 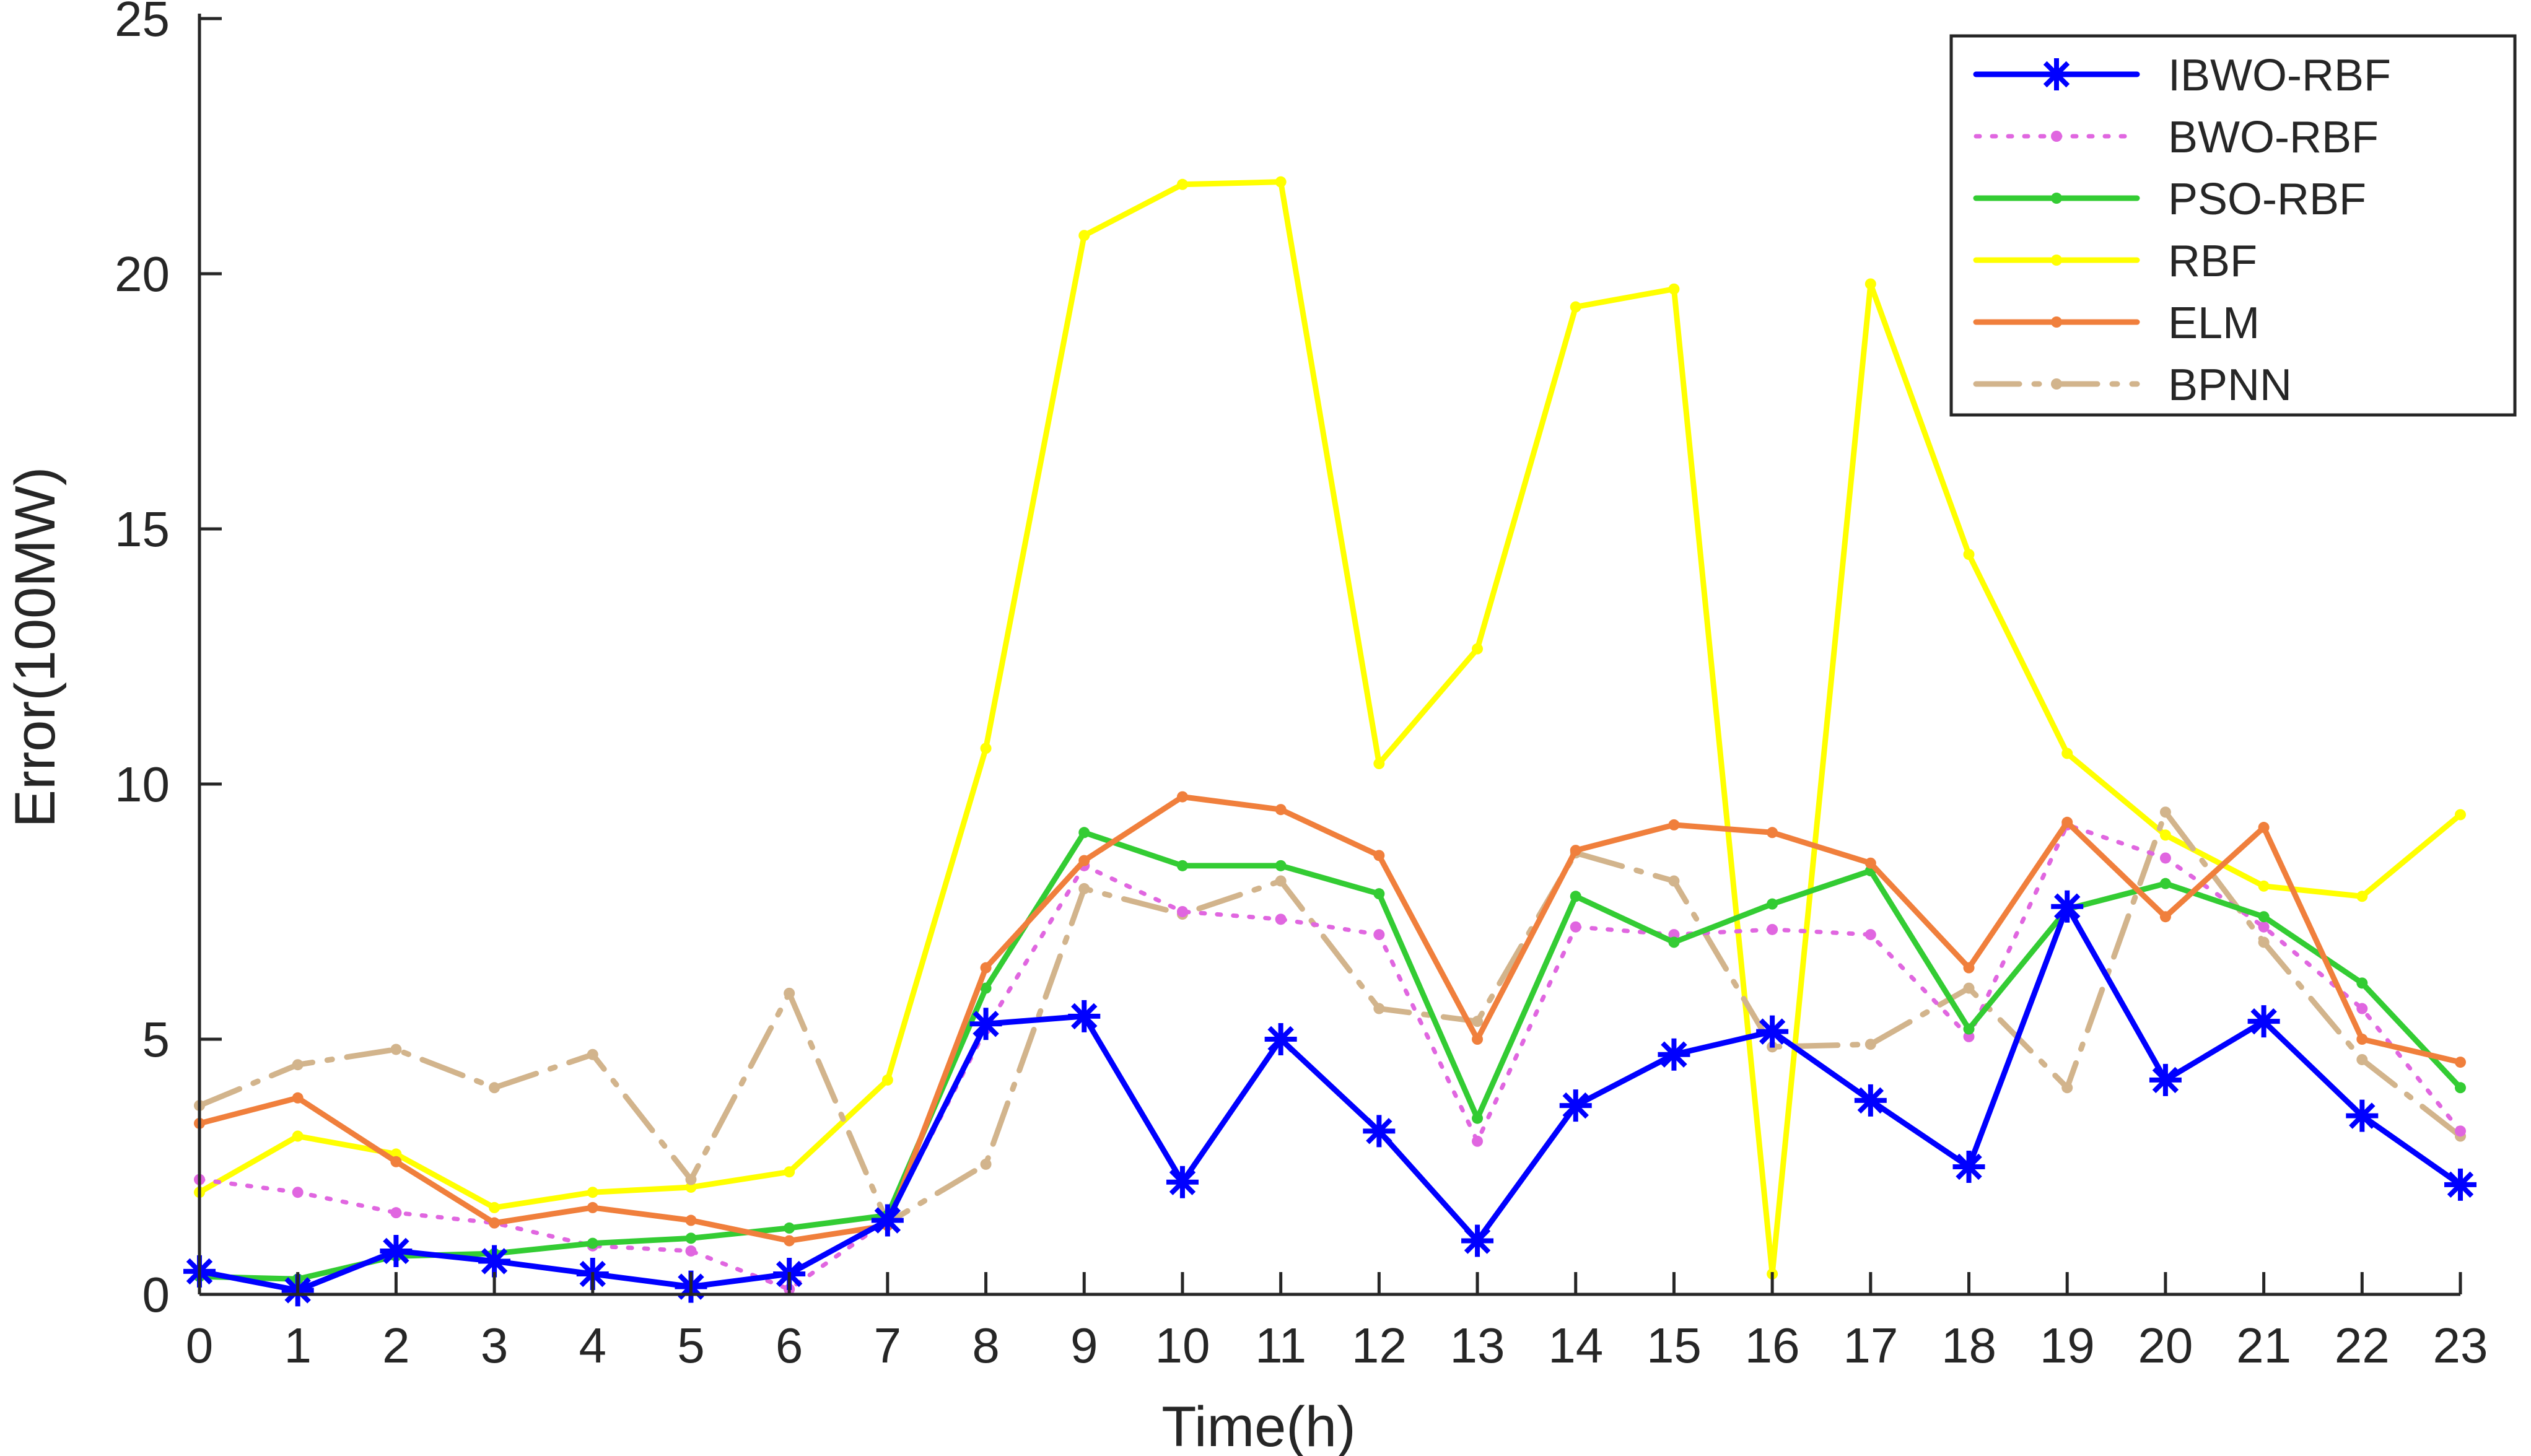 I want to click on x-tick-label: 14, so click(x=1575, y=1346).